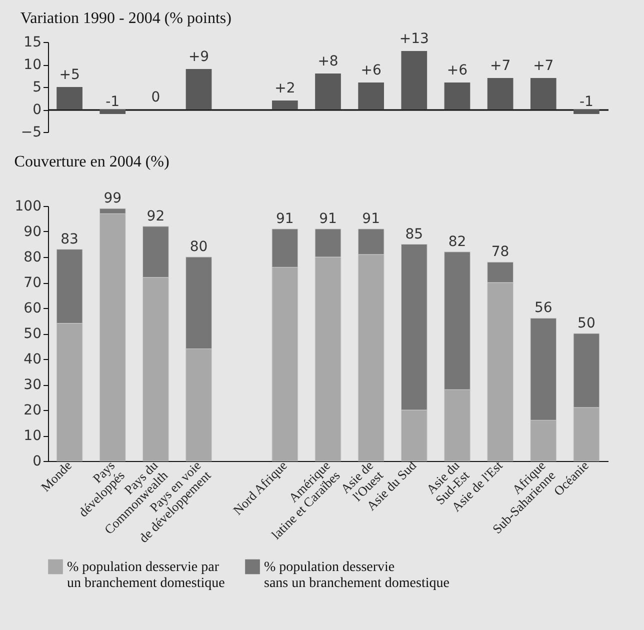  I want to click on data-label: +2, so click(285, 88).